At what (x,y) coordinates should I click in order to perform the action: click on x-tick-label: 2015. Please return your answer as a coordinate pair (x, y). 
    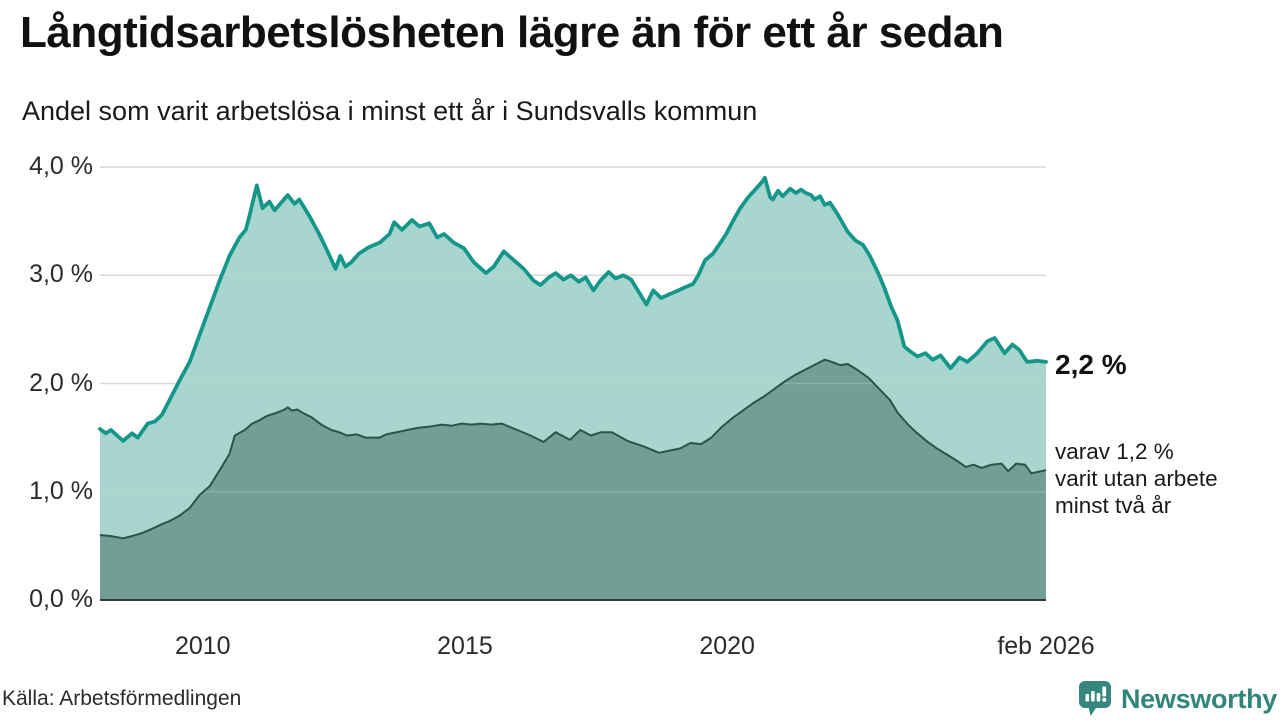
    Looking at the image, I should click on (465, 646).